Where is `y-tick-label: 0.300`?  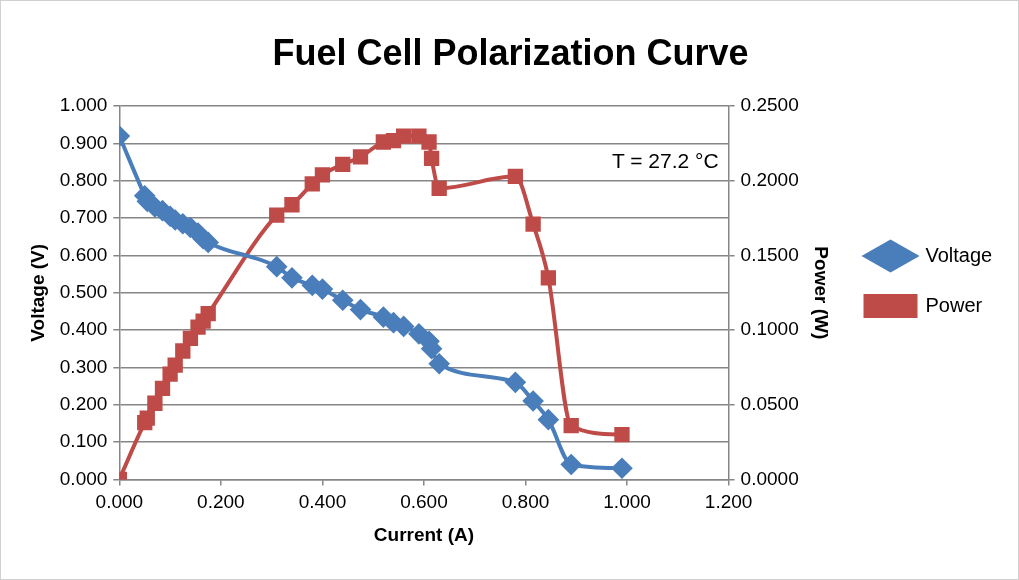
y-tick-label: 0.300 is located at coordinates (83, 366).